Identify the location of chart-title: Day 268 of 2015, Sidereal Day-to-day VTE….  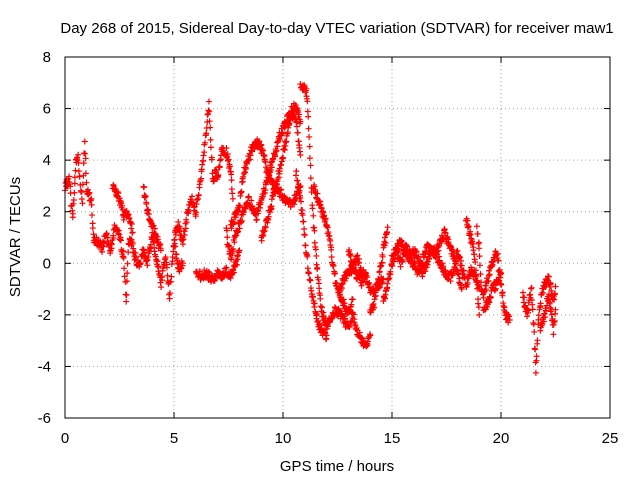
(336, 28).